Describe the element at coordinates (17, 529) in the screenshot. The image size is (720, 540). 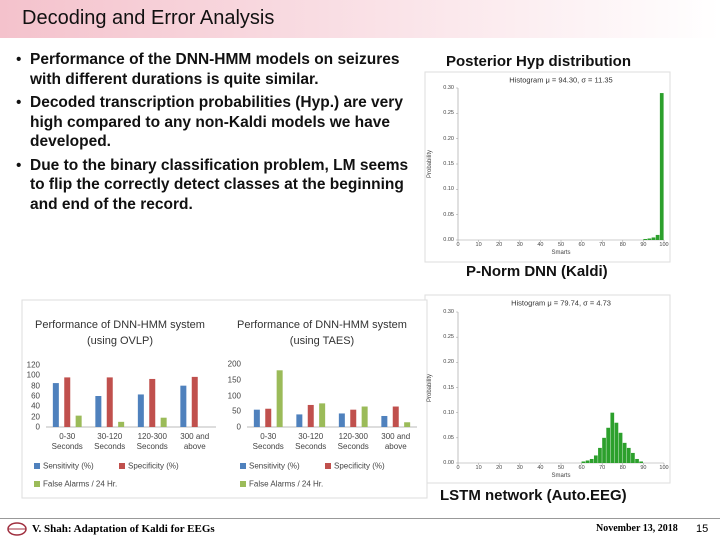
I see `logo` at that location.